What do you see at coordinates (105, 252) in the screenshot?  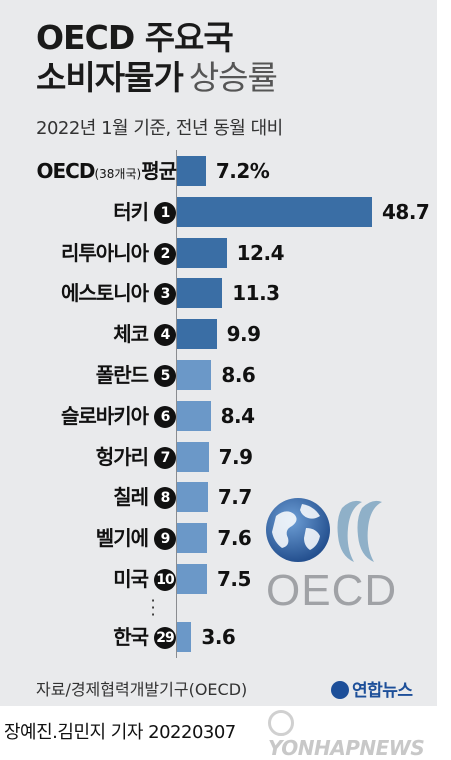 I see `category-name: 리투아니아` at bounding box center [105, 252].